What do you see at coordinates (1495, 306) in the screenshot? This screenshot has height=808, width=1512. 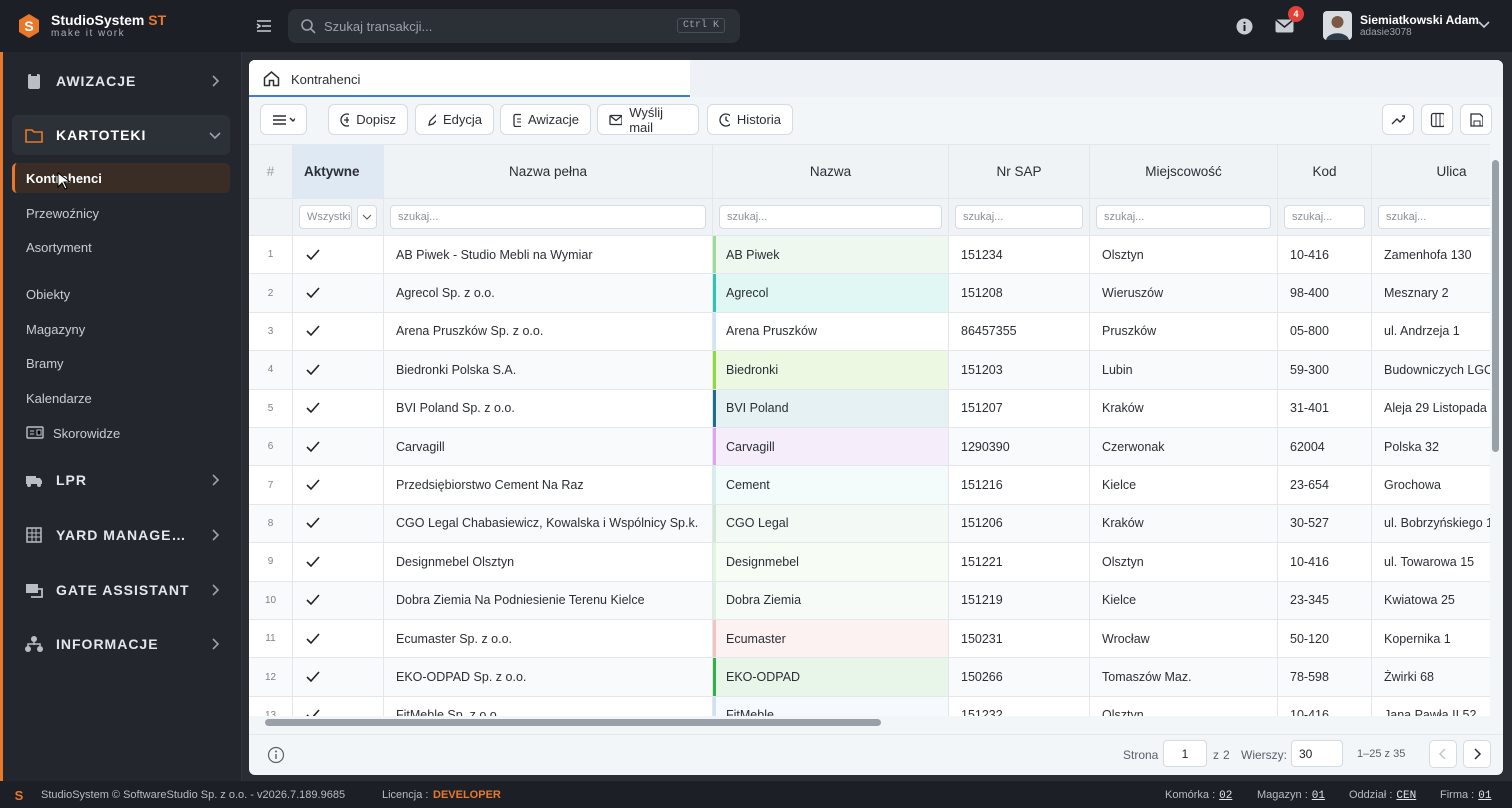 I see `v-scrollbar` at bounding box center [1495, 306].